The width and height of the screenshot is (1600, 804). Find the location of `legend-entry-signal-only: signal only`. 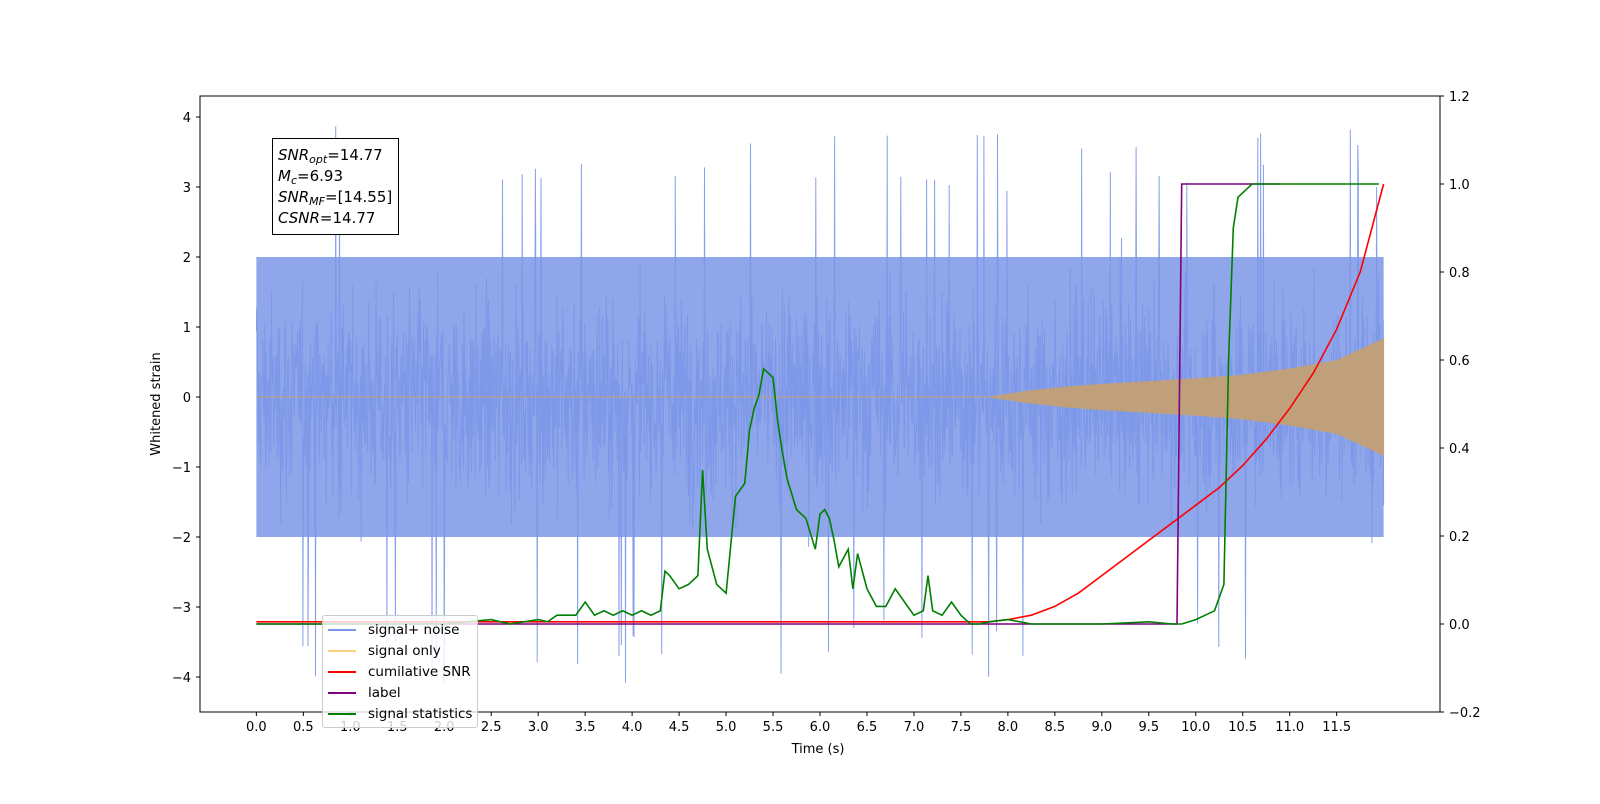

legend-entry-signal-only: signal only is located at coordinates (400, 650).